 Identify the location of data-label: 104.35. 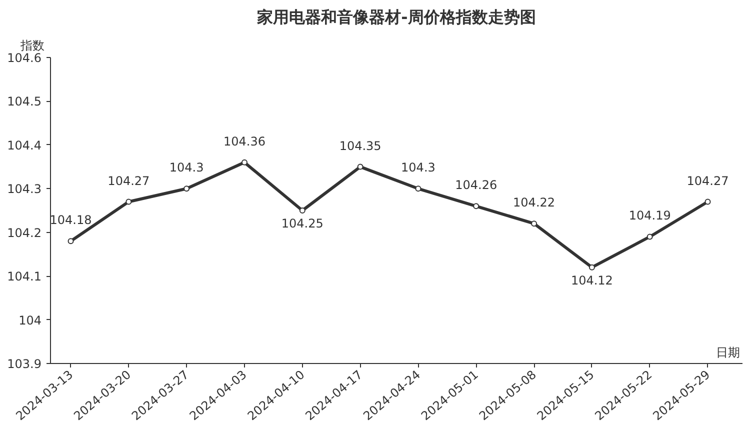
(360, 145).